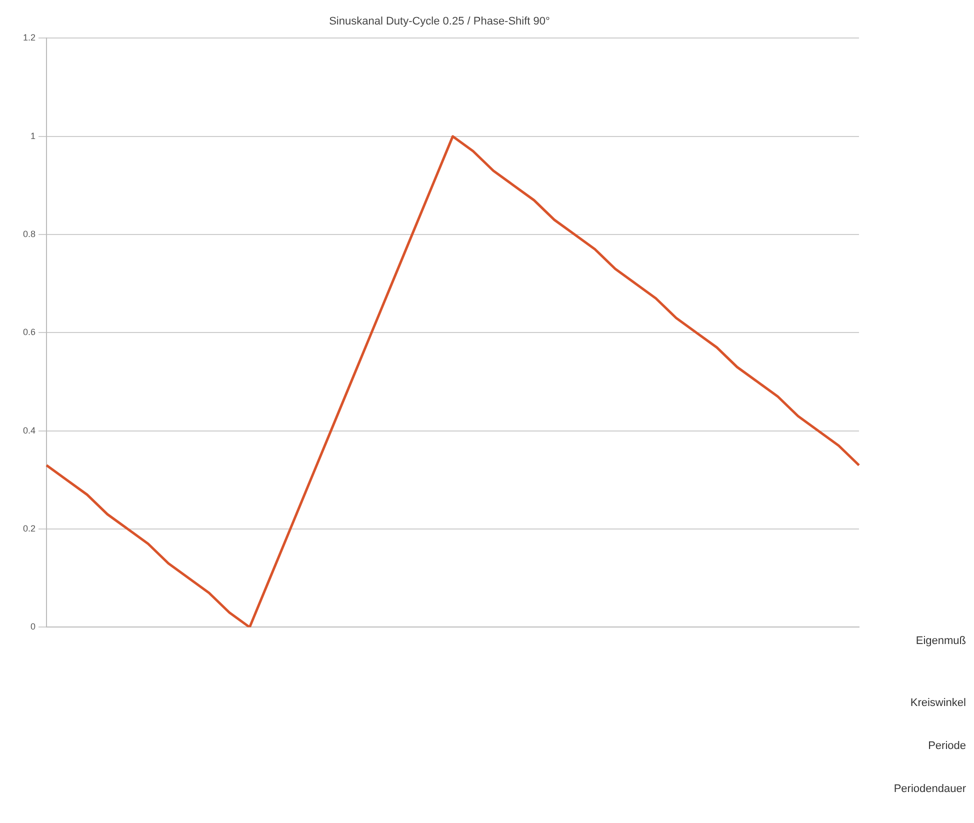 This screenshot has height=823, width=974. Describe the element at coordinates (947, 746) in the screenshot. I see `text: Periode` at that location.